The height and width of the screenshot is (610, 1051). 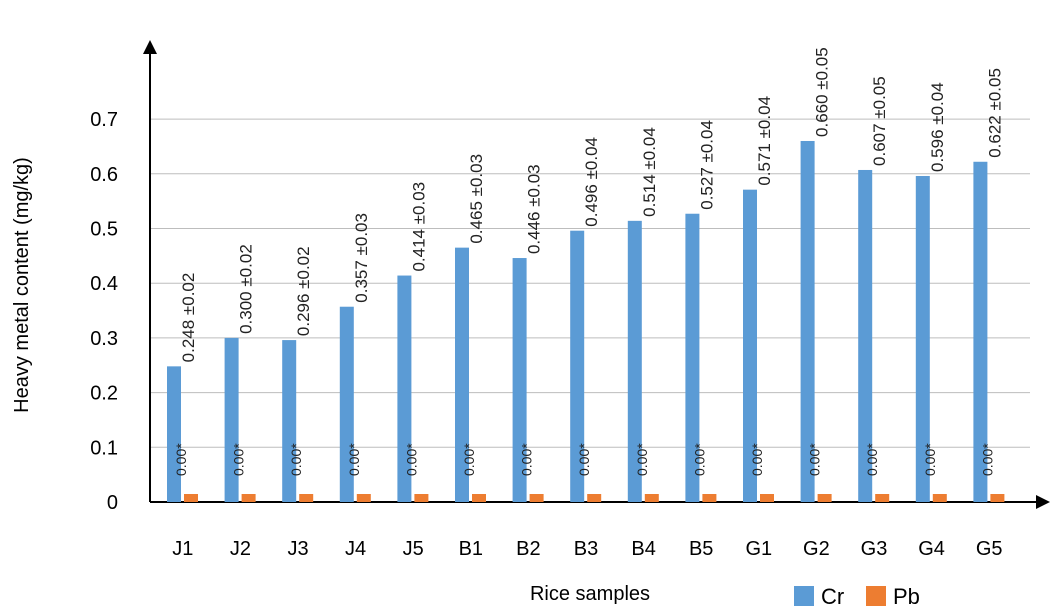 What do you see at coordinates (709, 498) in the screenshot?
I see `bar-pb-b5` at bounding box center [709, 498].